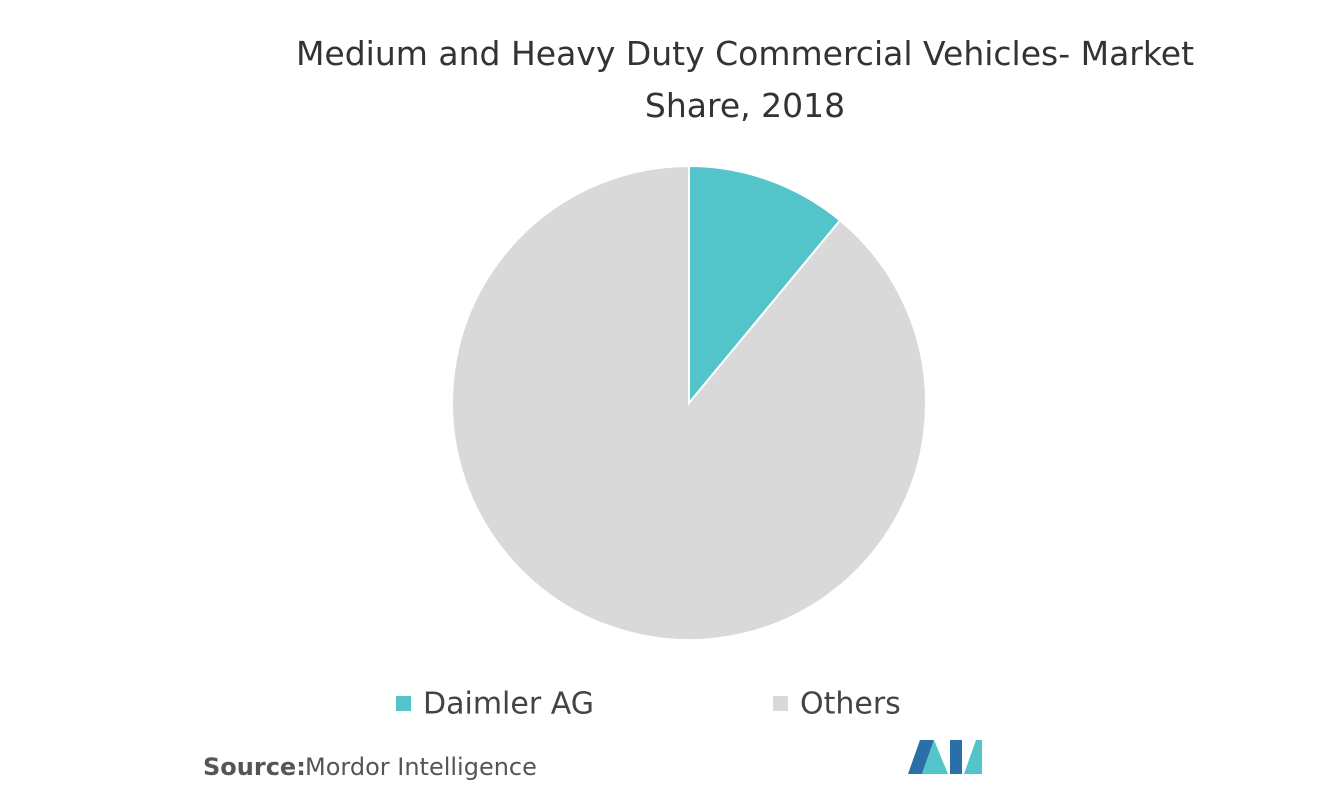 The width and height of the screenshot is (1321, 802). What do you see at coordinates (254, 767) in the screenshot?
I see `source-label: Source:` at bounding box center [254, 767].